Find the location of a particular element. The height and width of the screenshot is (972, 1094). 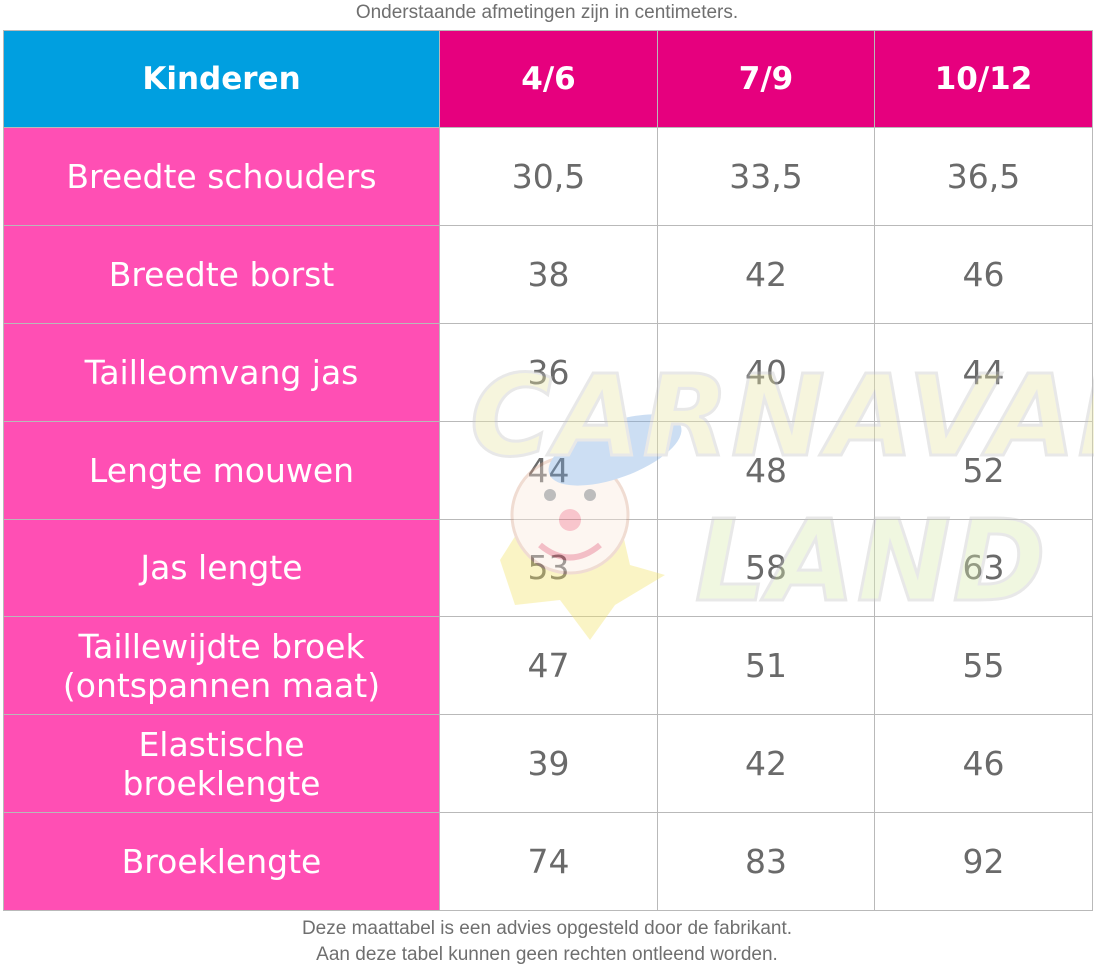

table-cell: 51 is located at coordinates (766, 666).